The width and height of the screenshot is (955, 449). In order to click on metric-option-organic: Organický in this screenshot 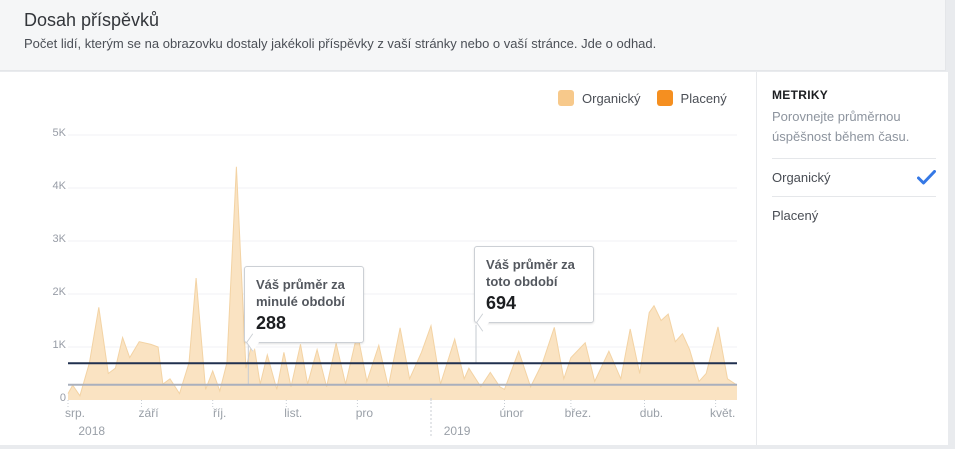, I will do `click(854, 177)`.